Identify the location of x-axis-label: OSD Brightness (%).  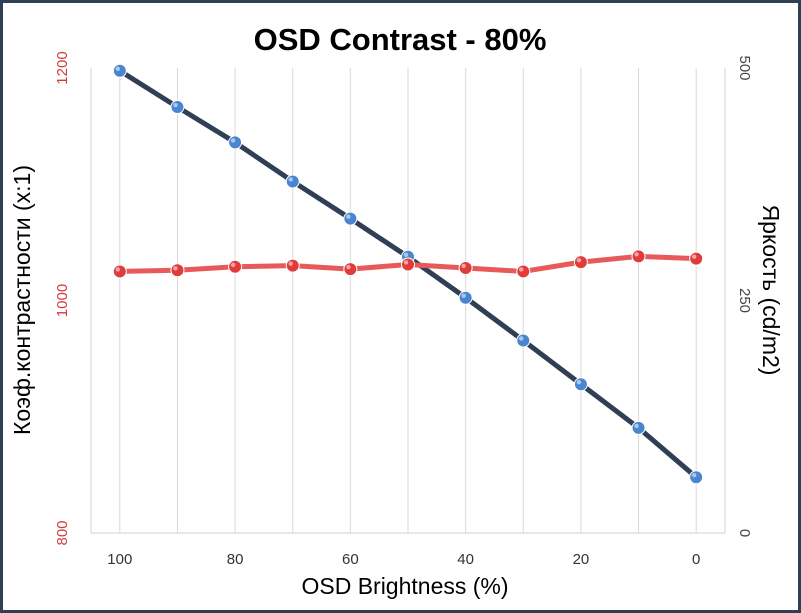
(404, 586).